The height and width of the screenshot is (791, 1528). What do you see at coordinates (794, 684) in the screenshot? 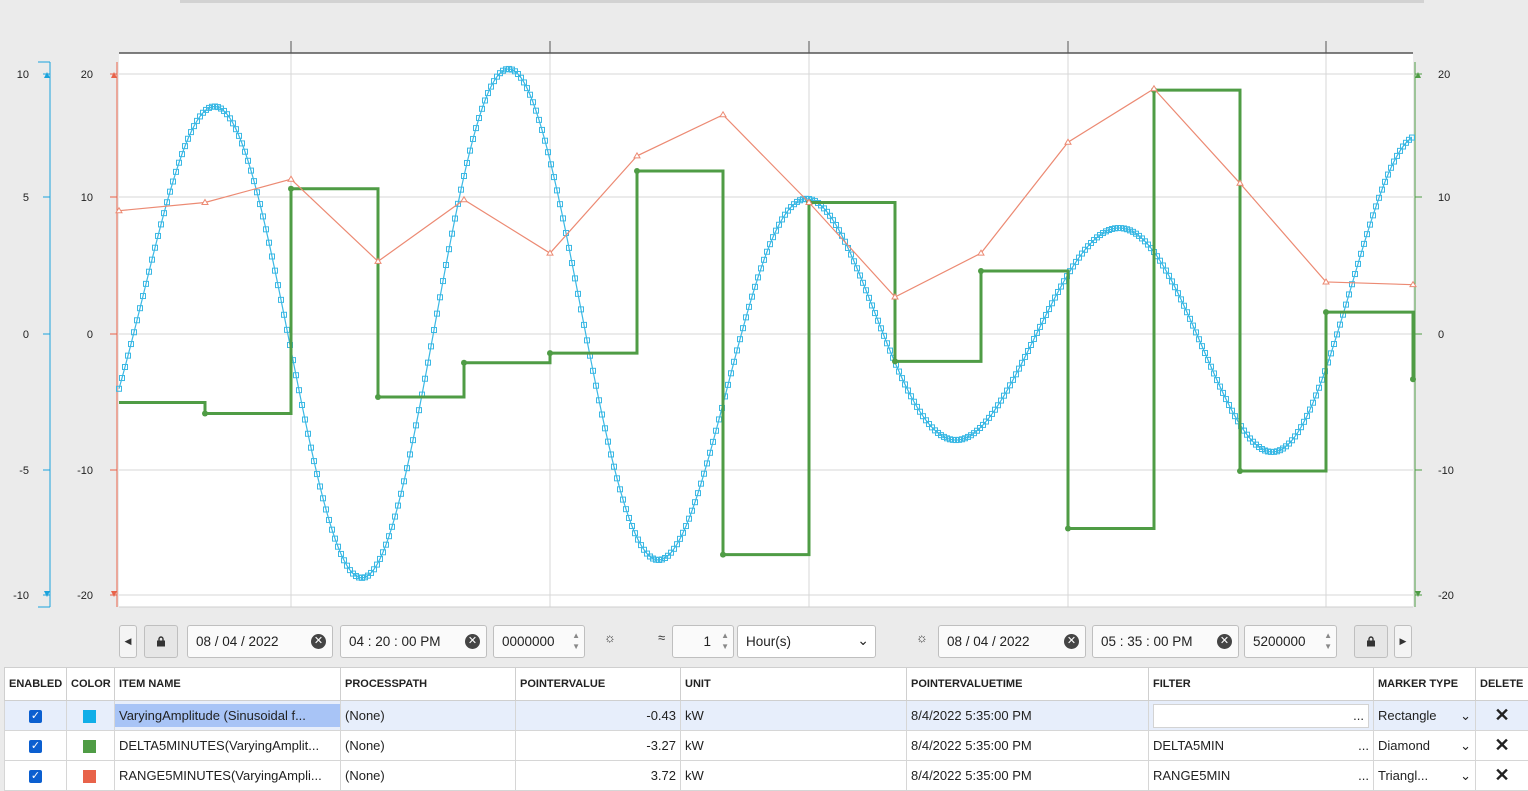
I see `column-header: UNIT` at bounding box center [794, 684].